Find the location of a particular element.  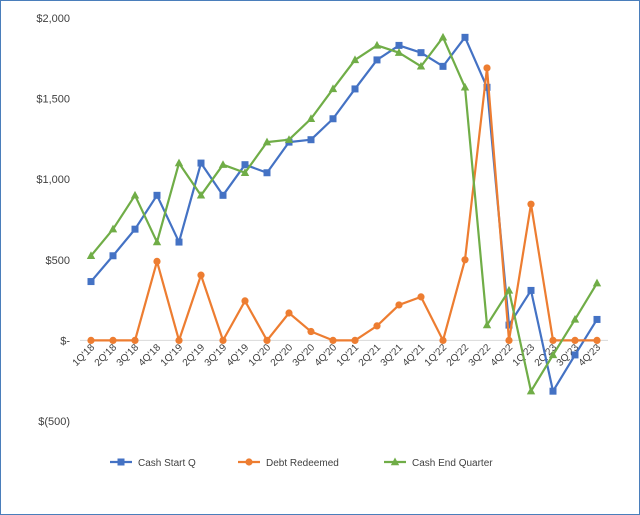

x-tick-label: 3Q'22 is located at coordinates (480, 355).